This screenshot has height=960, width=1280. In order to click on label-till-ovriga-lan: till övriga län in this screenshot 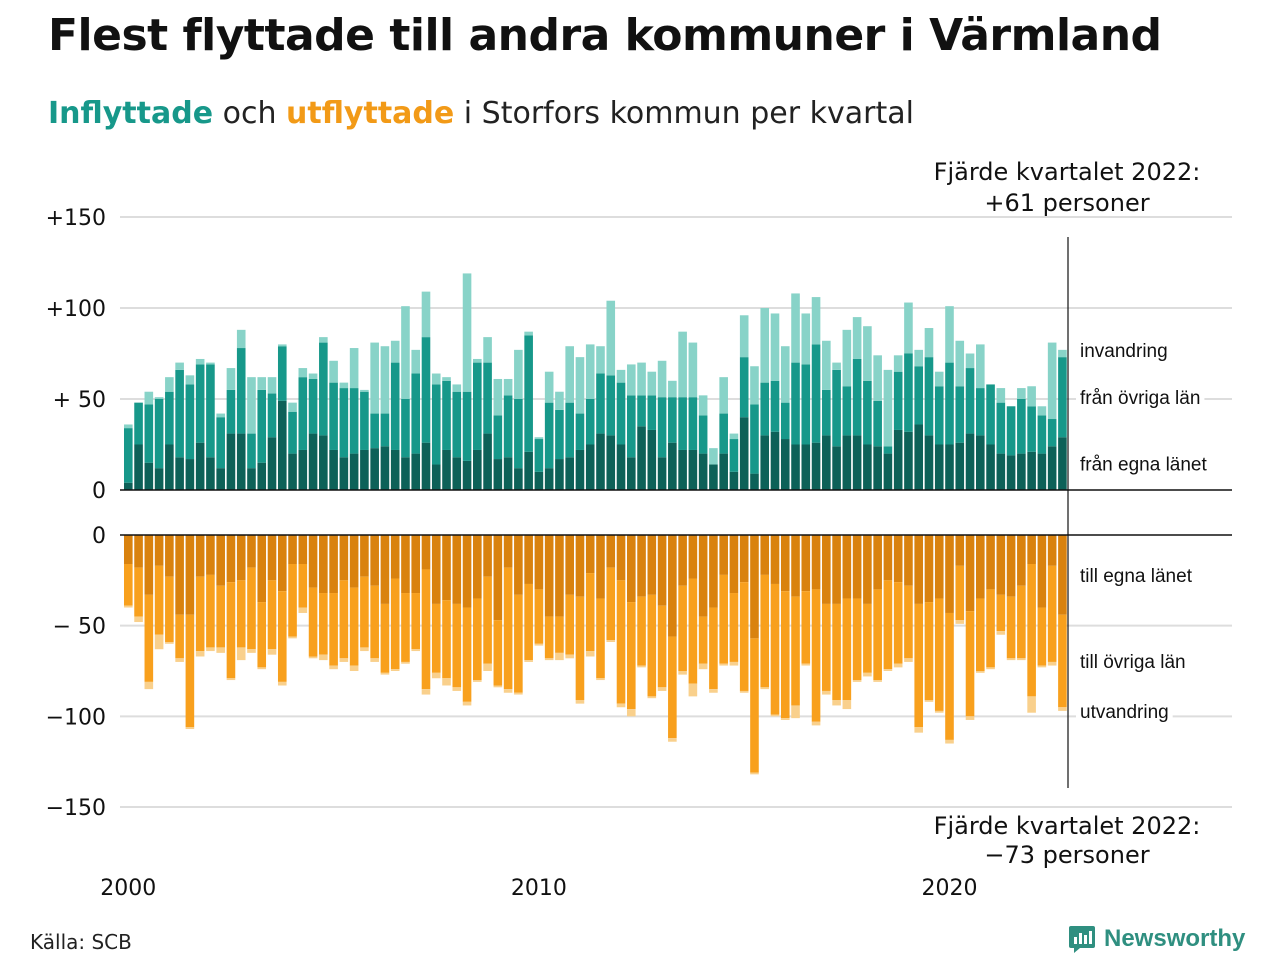, I will do `click(1133, 662)`.